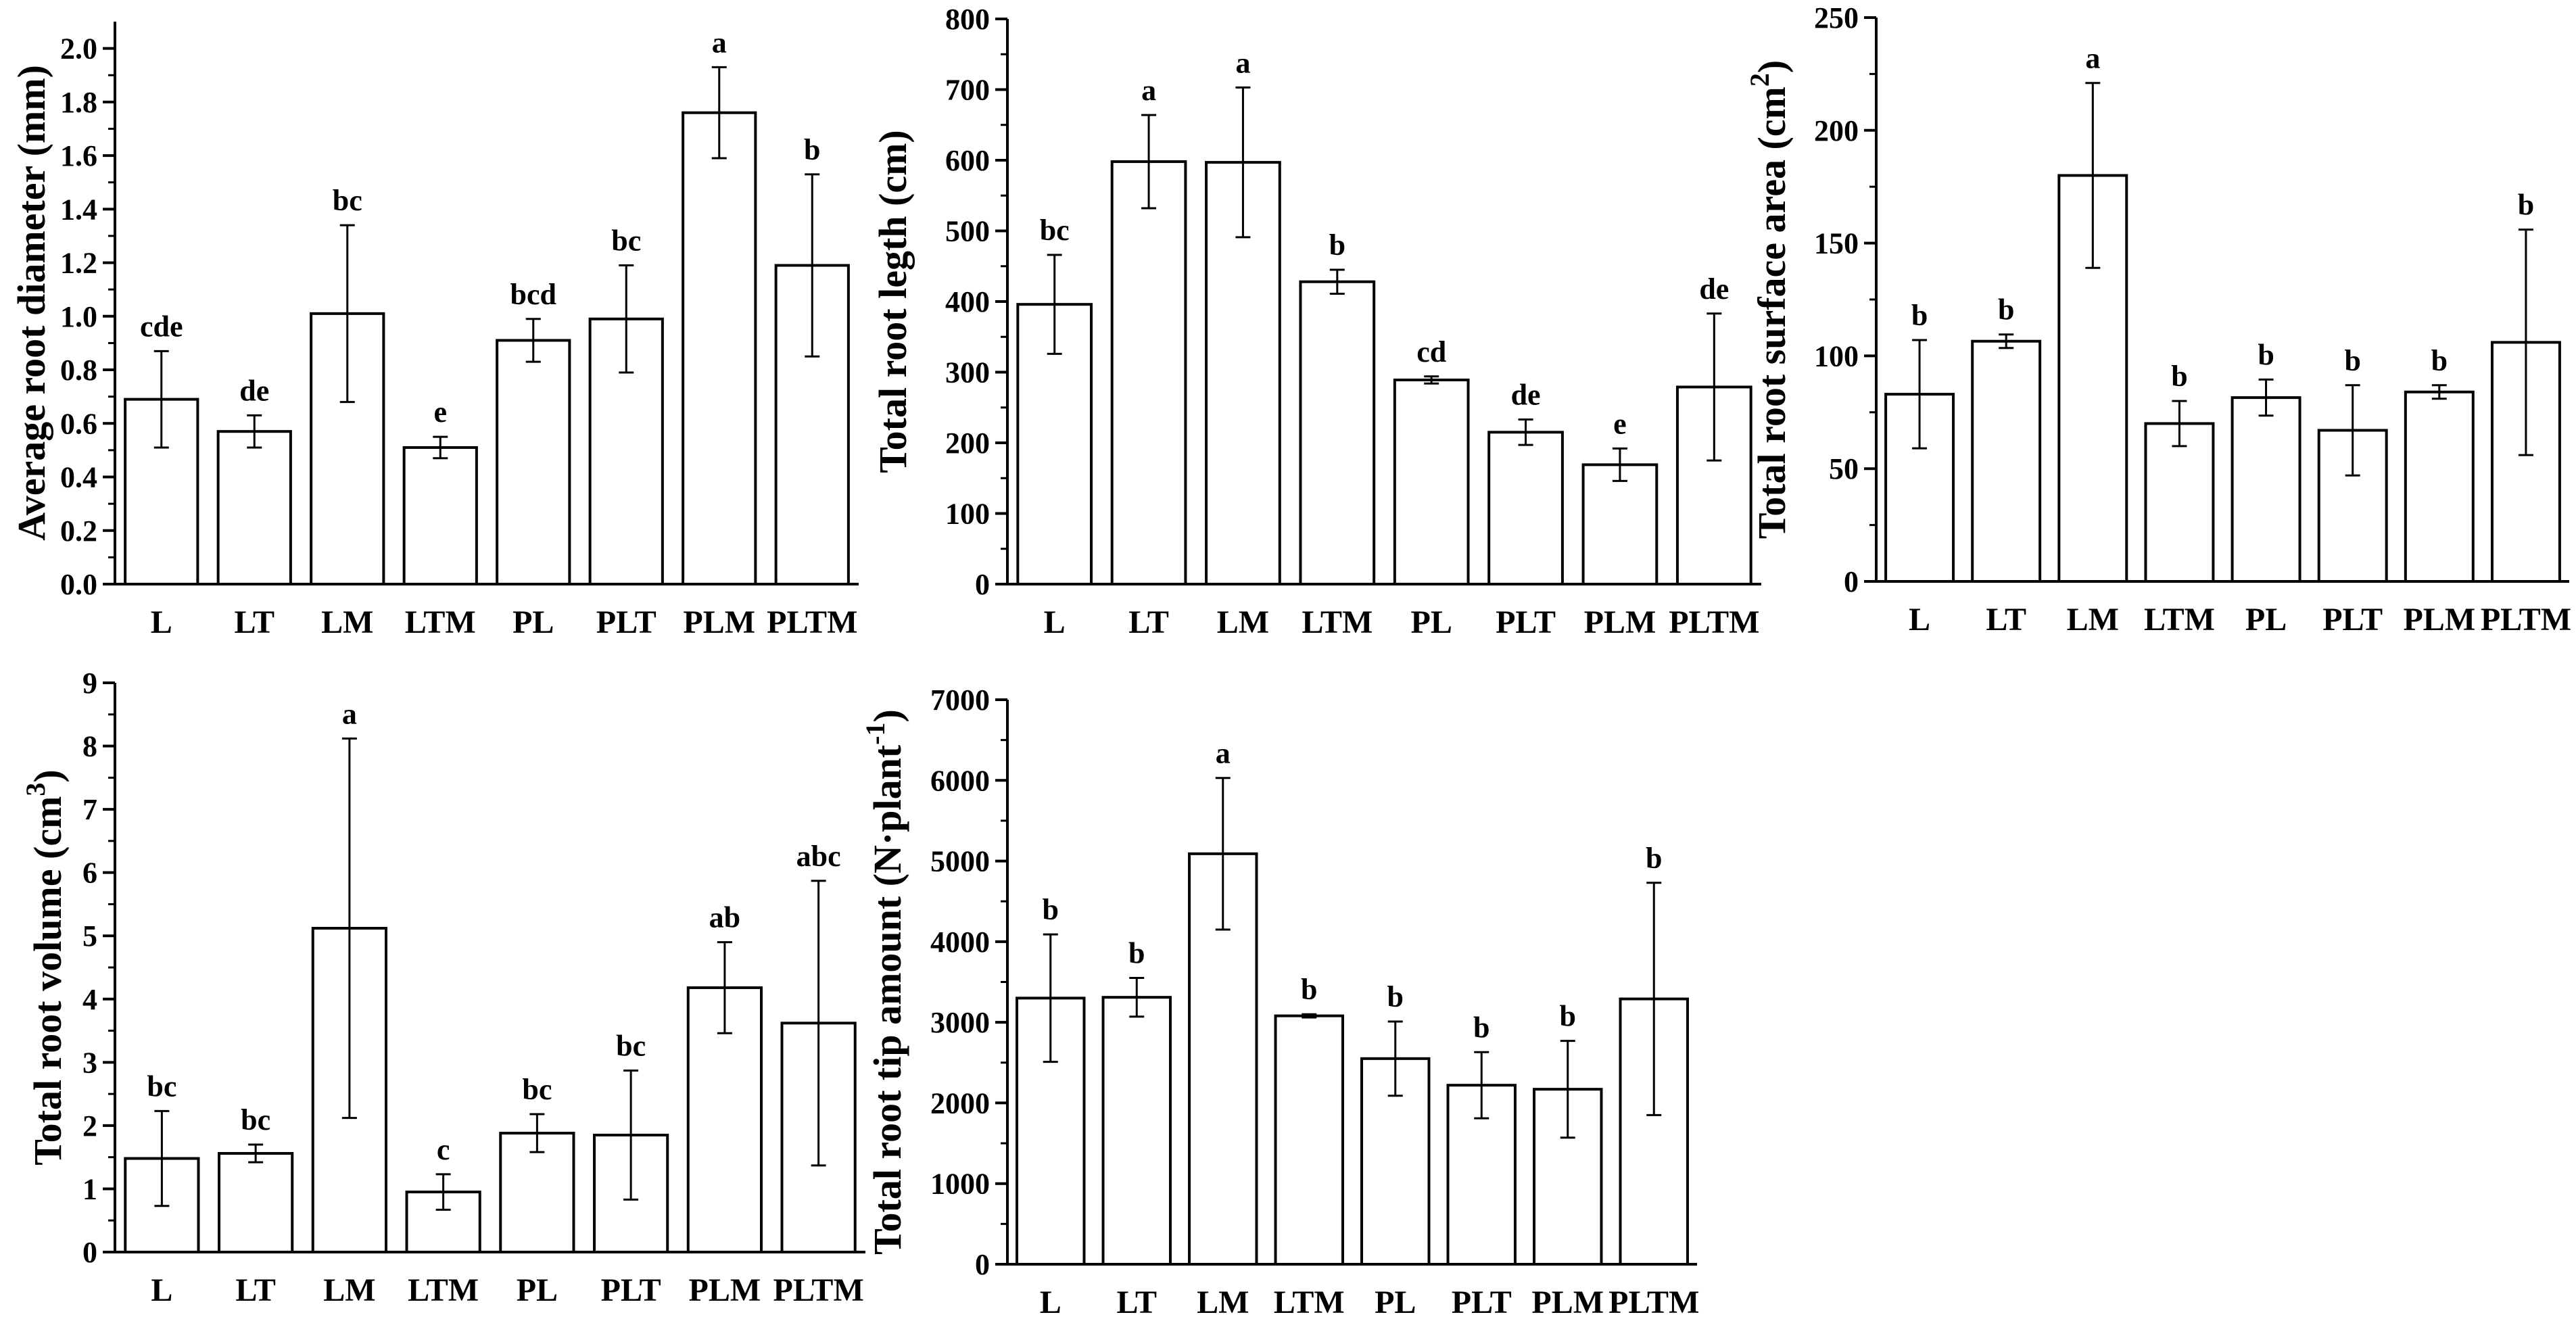 This screenshot has height=1319, width=2576. I want to click on y-tick-label: 500, so click(967, 231).